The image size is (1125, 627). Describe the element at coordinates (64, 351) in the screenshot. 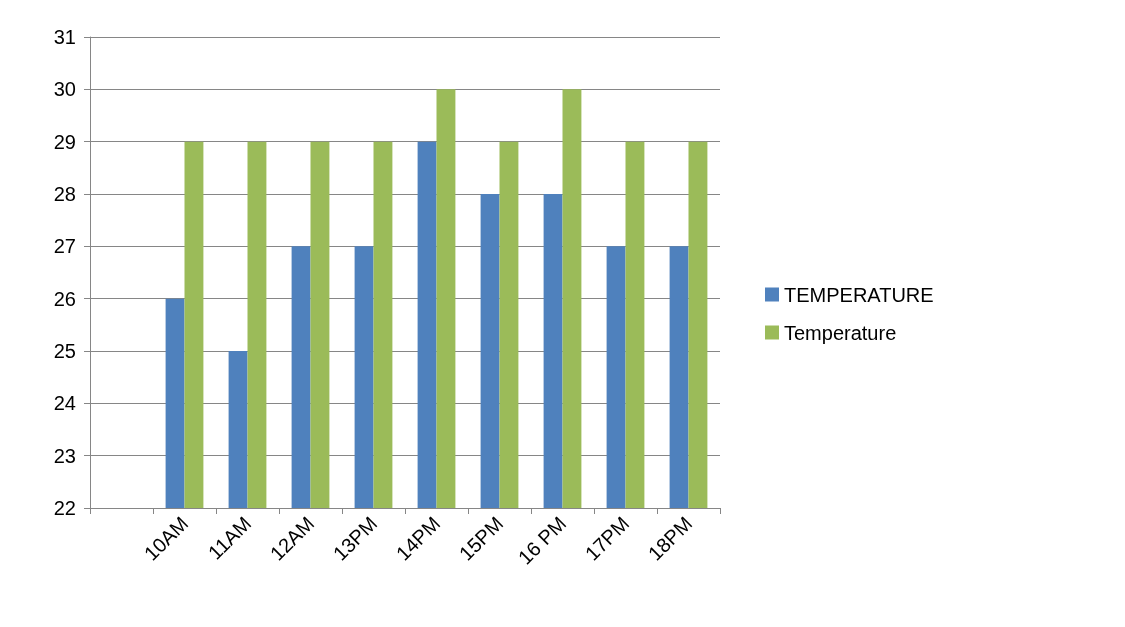

I see `y-tick-label: 25` at that location.